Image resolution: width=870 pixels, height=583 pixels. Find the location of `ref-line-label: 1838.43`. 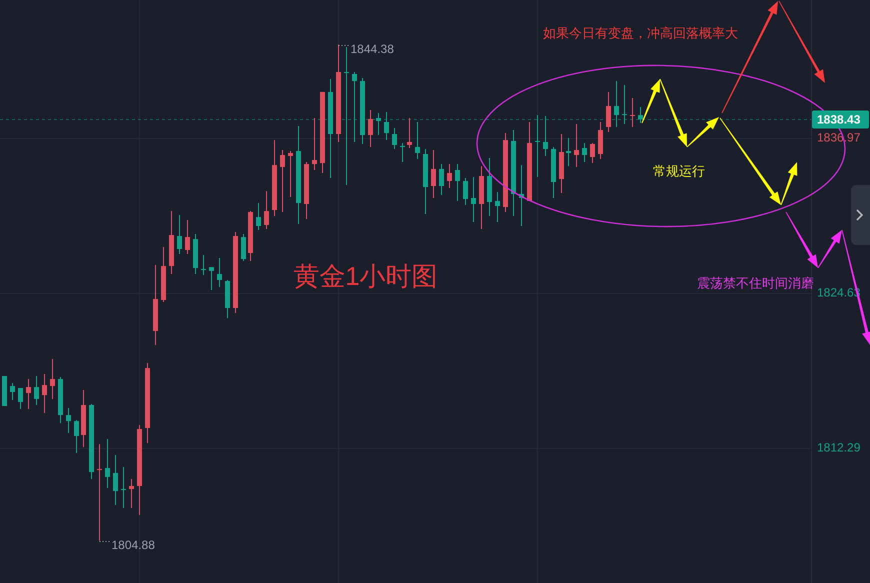

ref-line-label: 1838.43 is located at coordinates (839, 119).